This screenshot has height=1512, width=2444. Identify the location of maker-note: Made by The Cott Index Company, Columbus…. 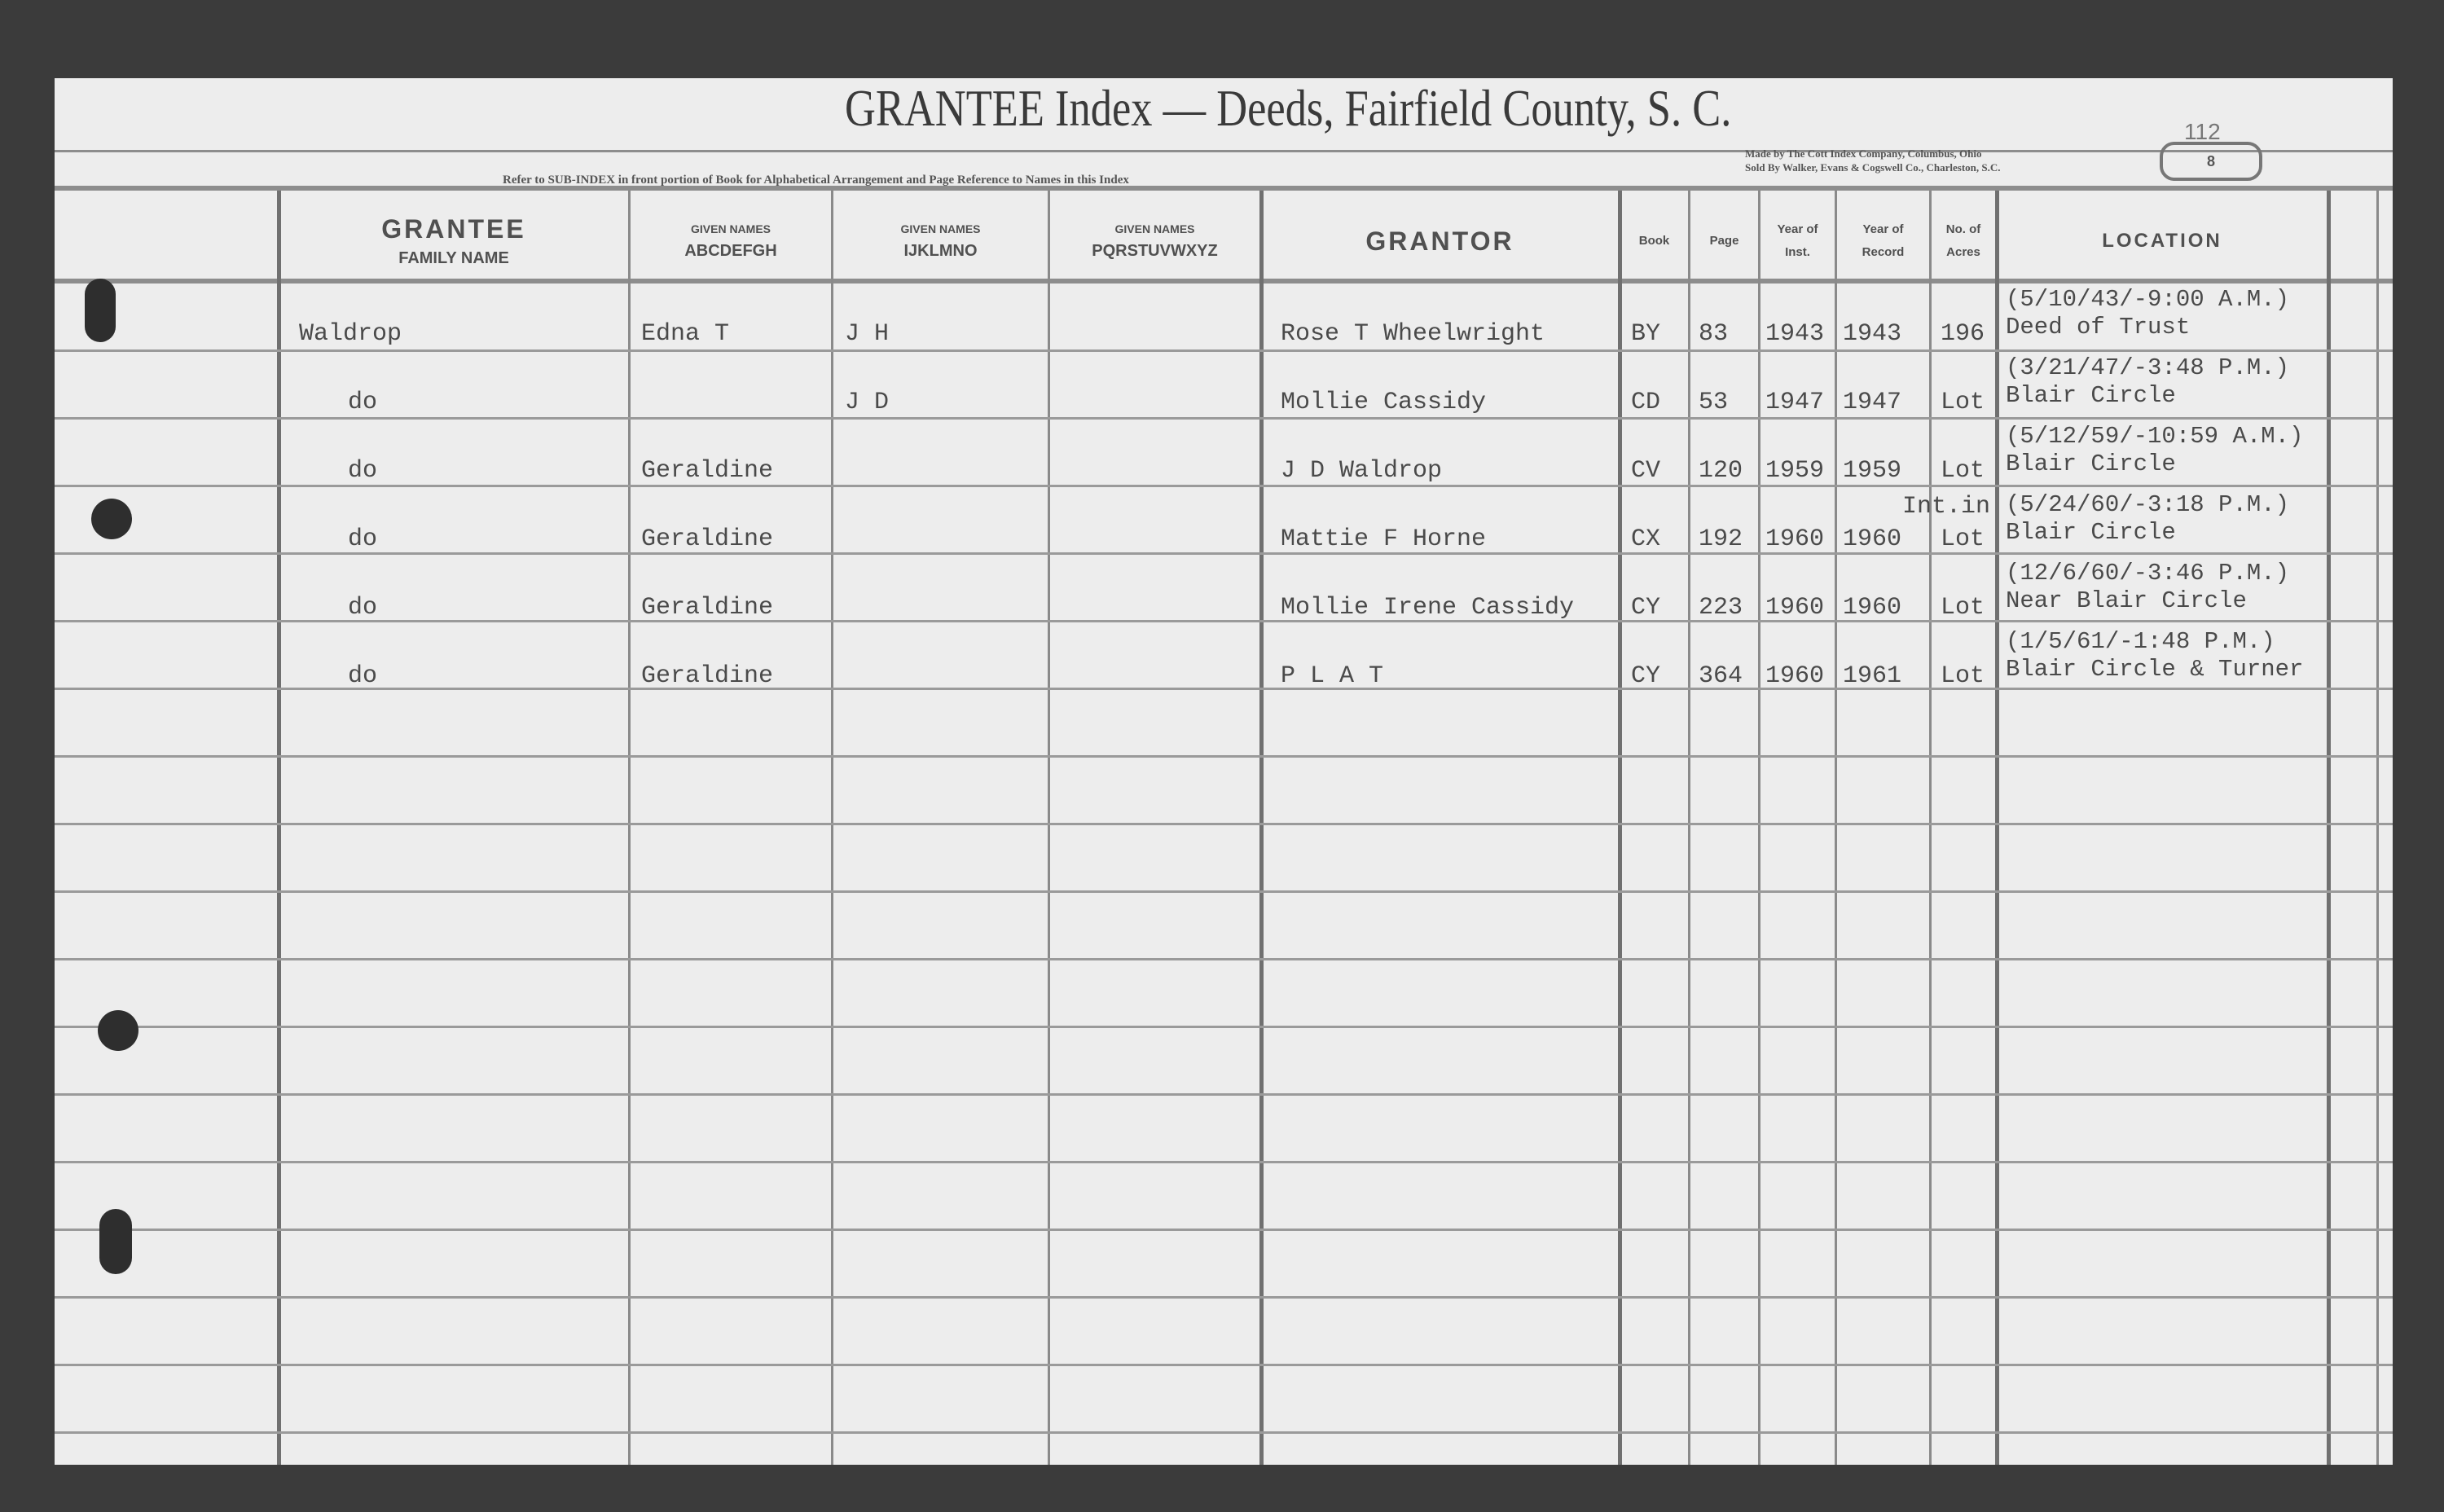
(1873, 160).